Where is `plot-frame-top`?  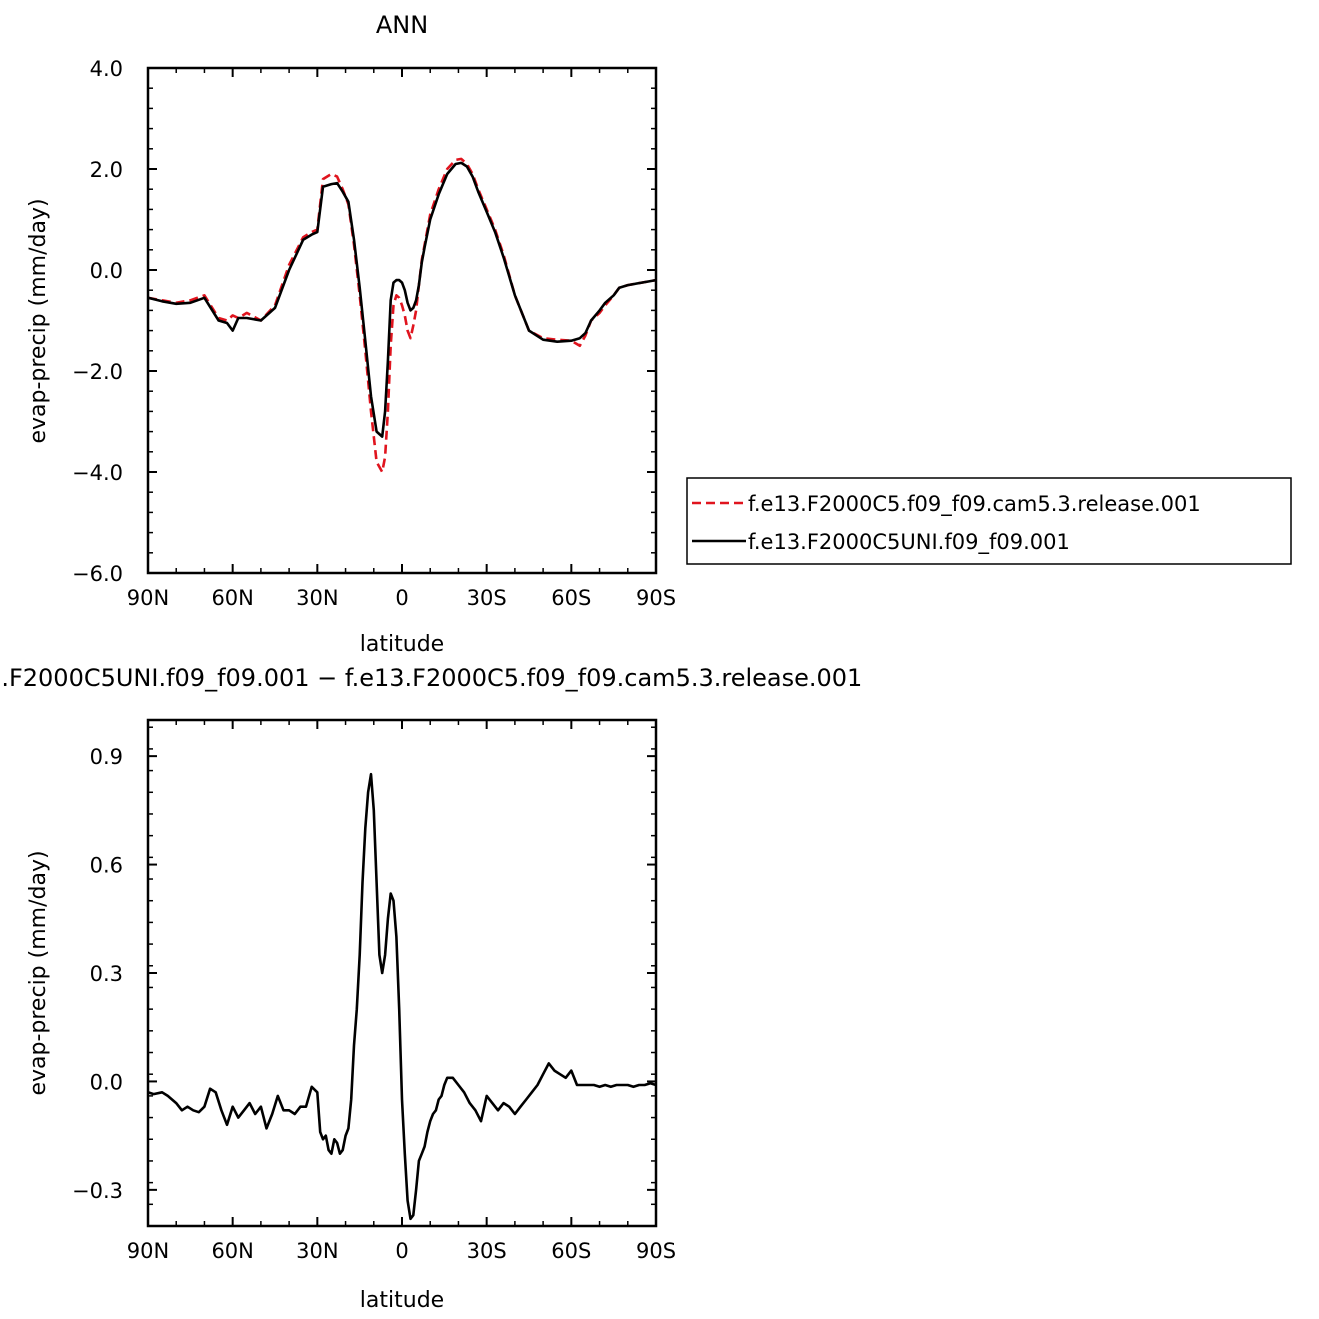
plot-frame-top is located at coordinates (402, 320).